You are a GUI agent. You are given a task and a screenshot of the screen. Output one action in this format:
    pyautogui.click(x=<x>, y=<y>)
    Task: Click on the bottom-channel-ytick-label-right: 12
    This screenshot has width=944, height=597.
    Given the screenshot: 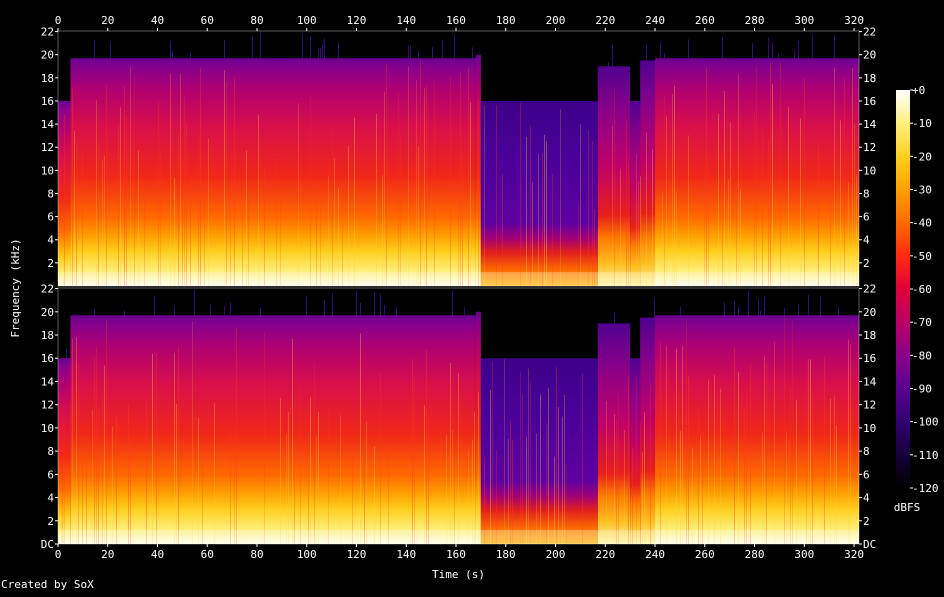 What is the action you would take?
    pyautogui.click(x=869, y=405)
    